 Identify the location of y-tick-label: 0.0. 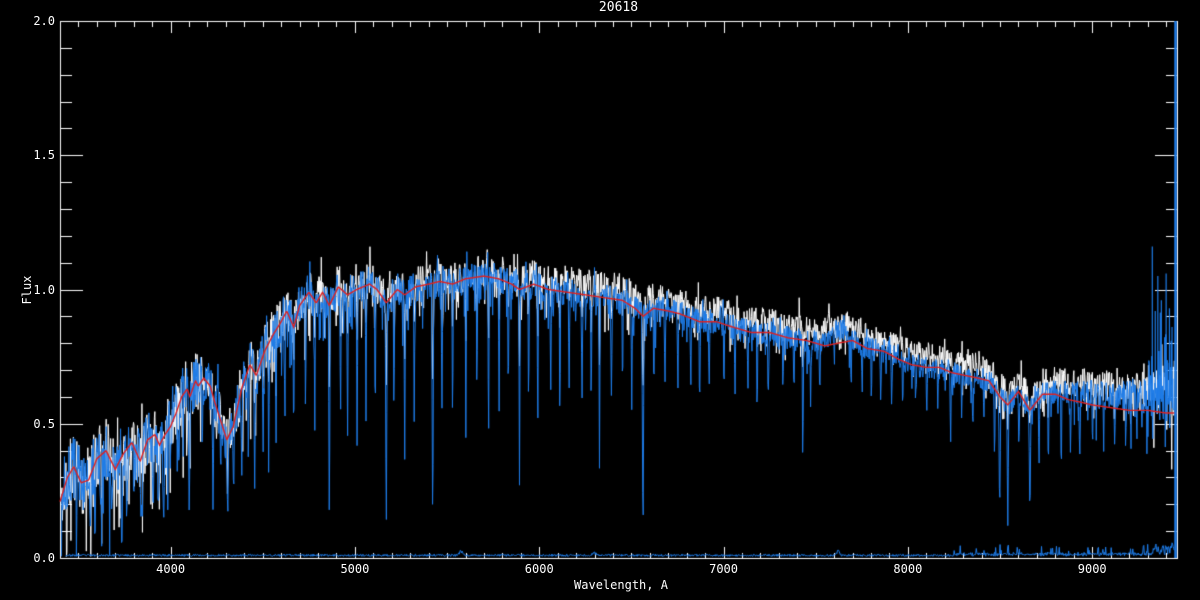
(44, 558).